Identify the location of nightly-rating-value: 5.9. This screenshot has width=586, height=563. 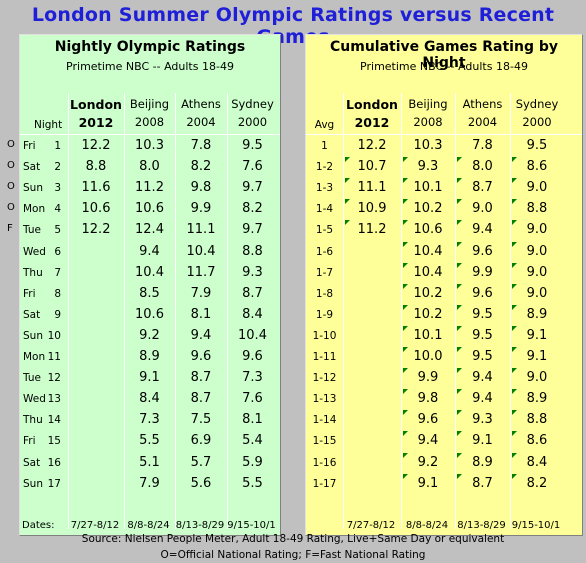
(252, 462).